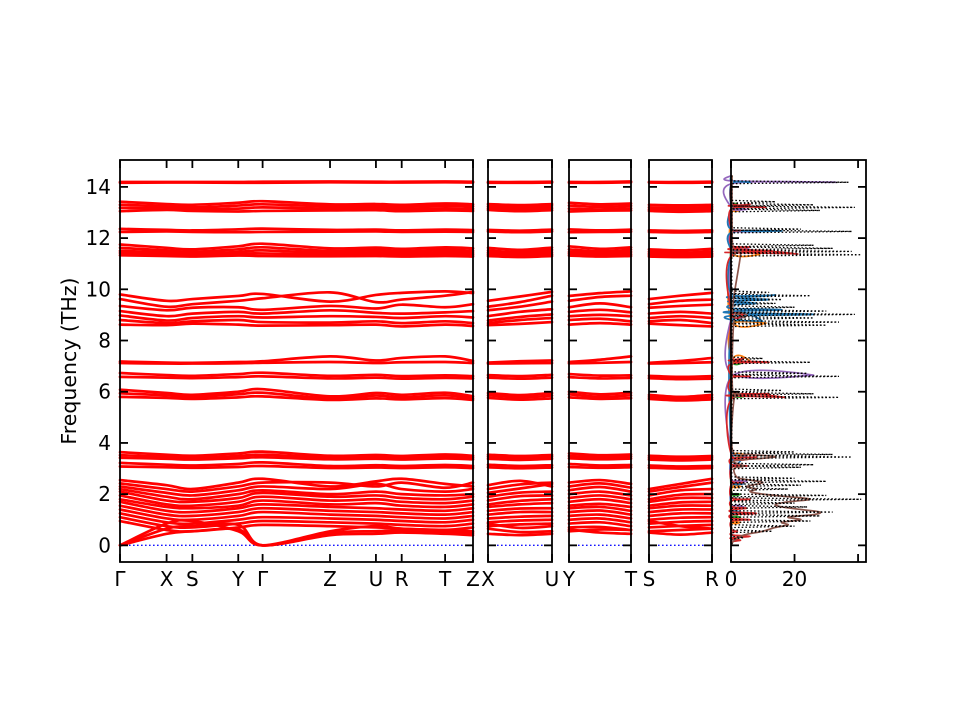 The height and width of the screenshot is (720, 960). Describe the element at coordinates (98, 289) in the screenshot. I see `y-tick-label: 10` at that location.